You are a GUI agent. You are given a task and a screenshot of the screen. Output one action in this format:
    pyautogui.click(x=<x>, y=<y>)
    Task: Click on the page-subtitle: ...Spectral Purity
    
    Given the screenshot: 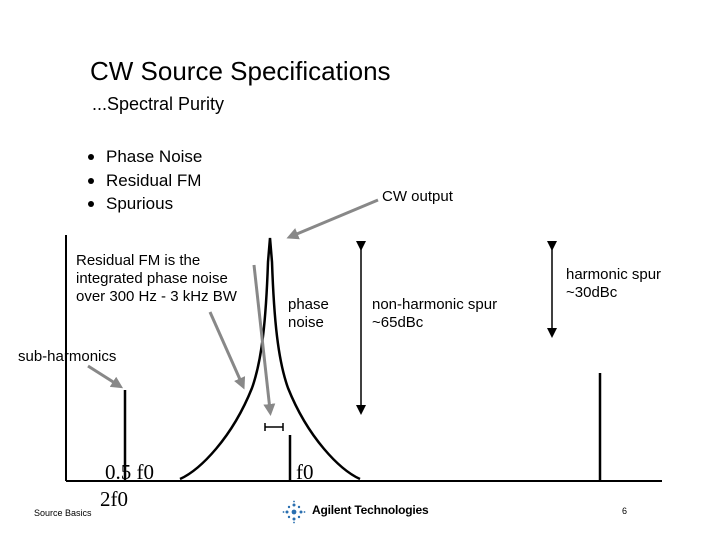 What is the action you would take?
    pyautogui.click(x=158, y=104)
    